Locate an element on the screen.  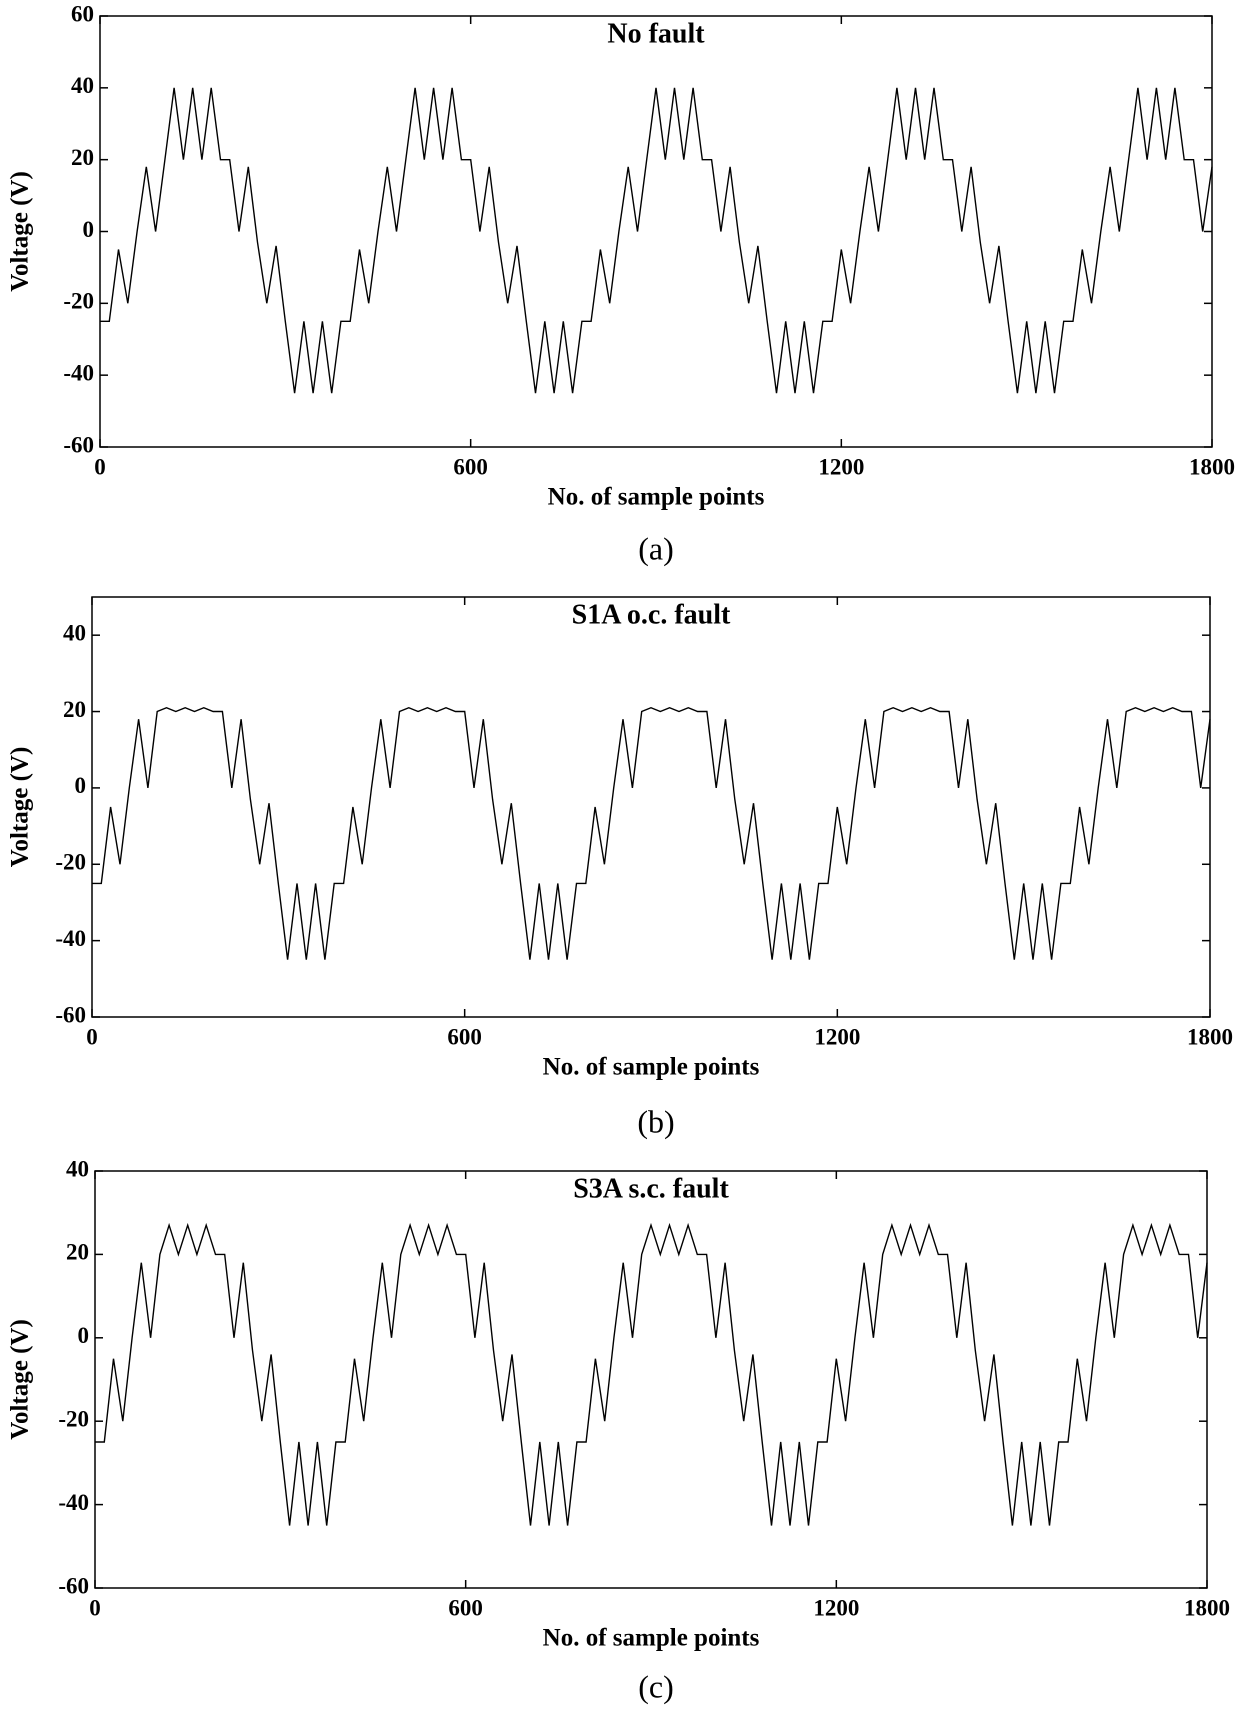
caption: (b) is located at coordinates (655, 1121).